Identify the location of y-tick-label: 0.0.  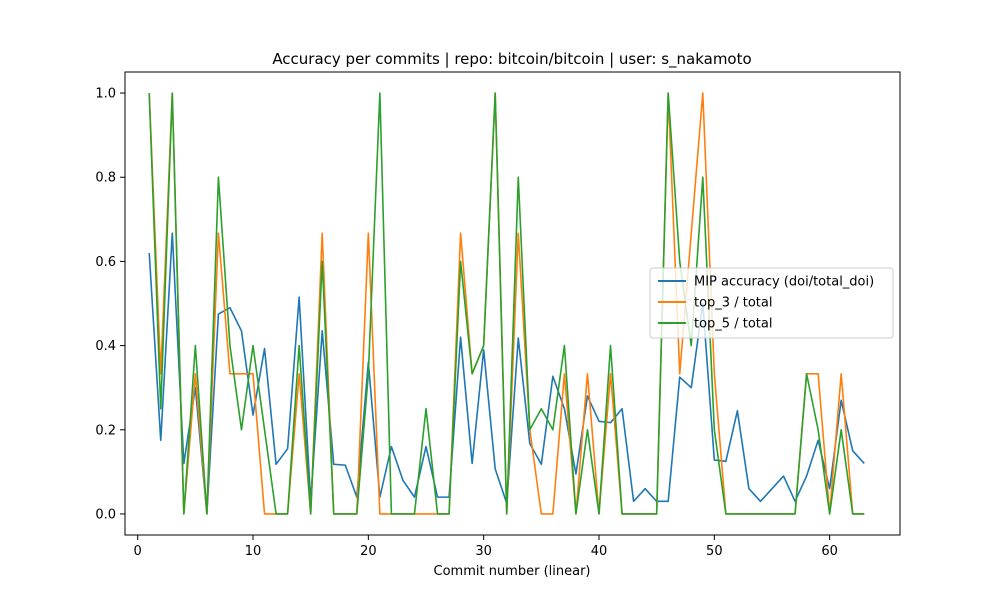
(105, 514).